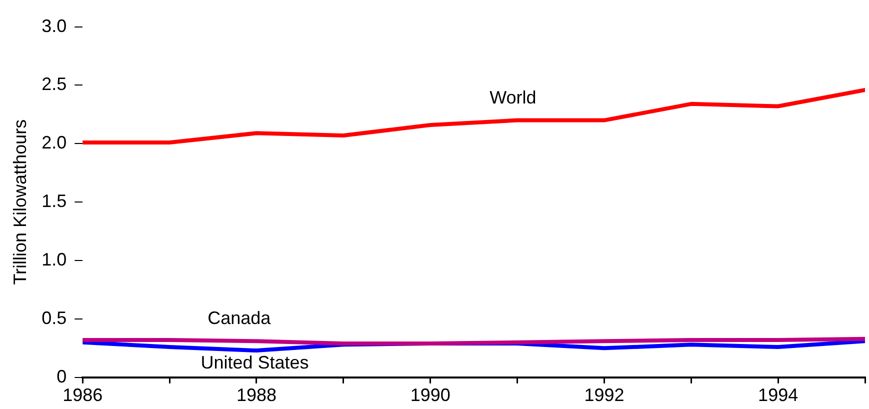 This screenshot has height=409, width=869. What do you see at coordinates (54, 260) in the screenshot?
I see `y-tick-label: 1.0` at bounding box center [54, 260].